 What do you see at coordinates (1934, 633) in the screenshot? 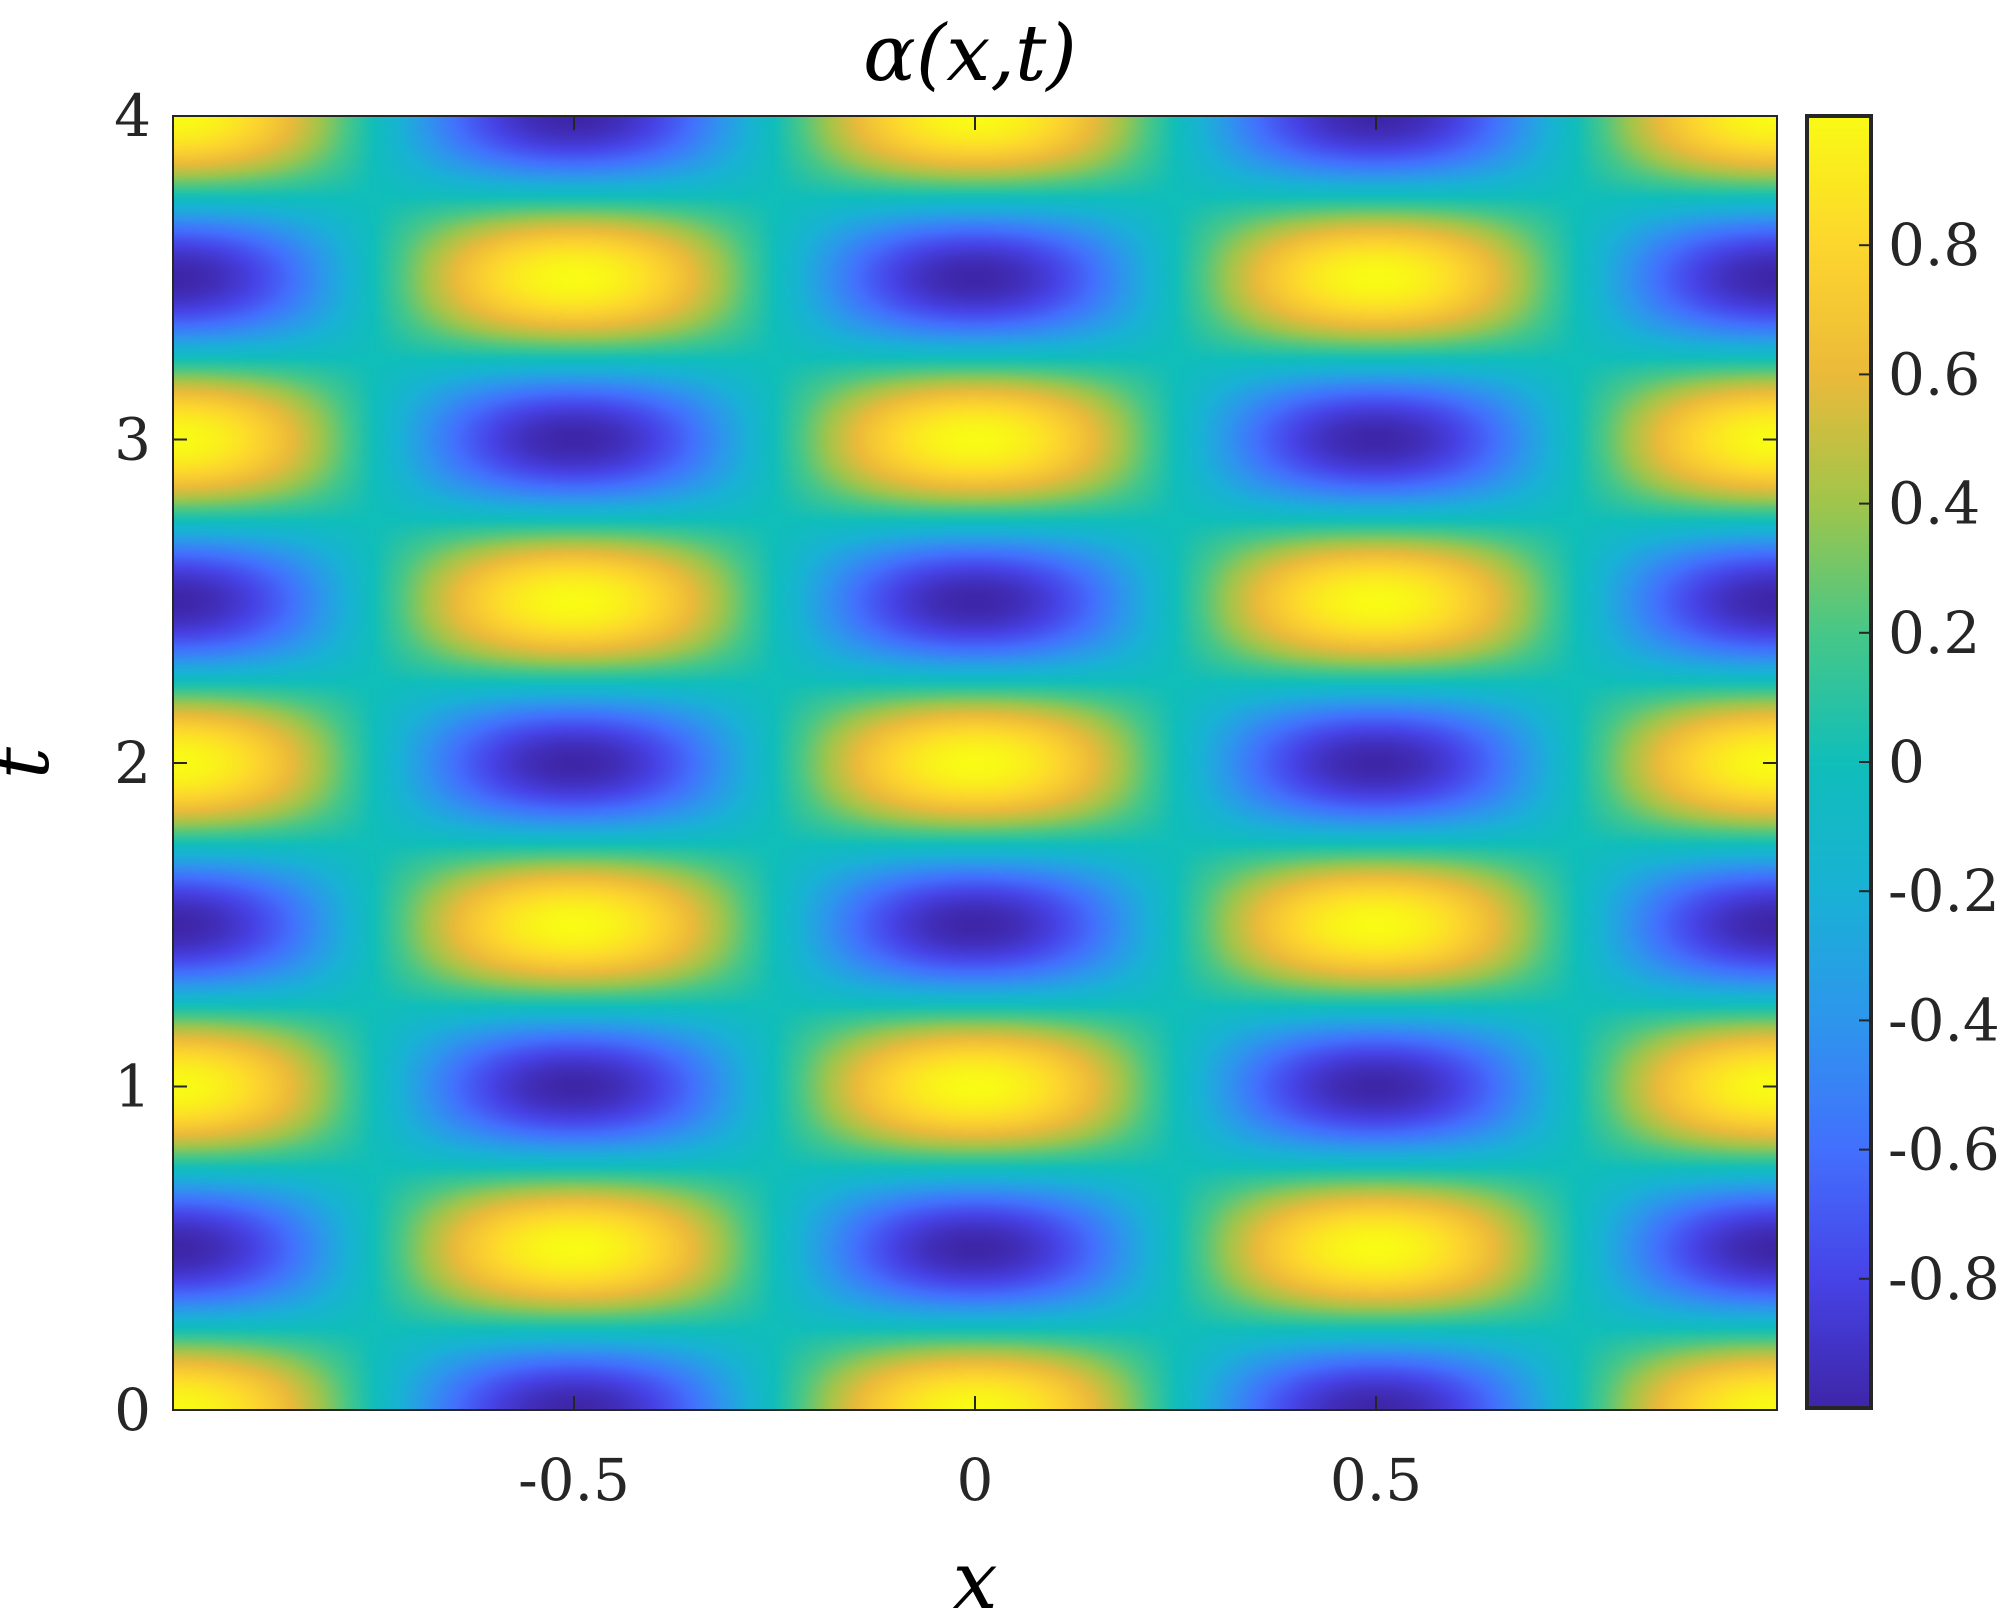
I see `colorbar-tick-label: 0.2` at bounding box center [1934, 633].